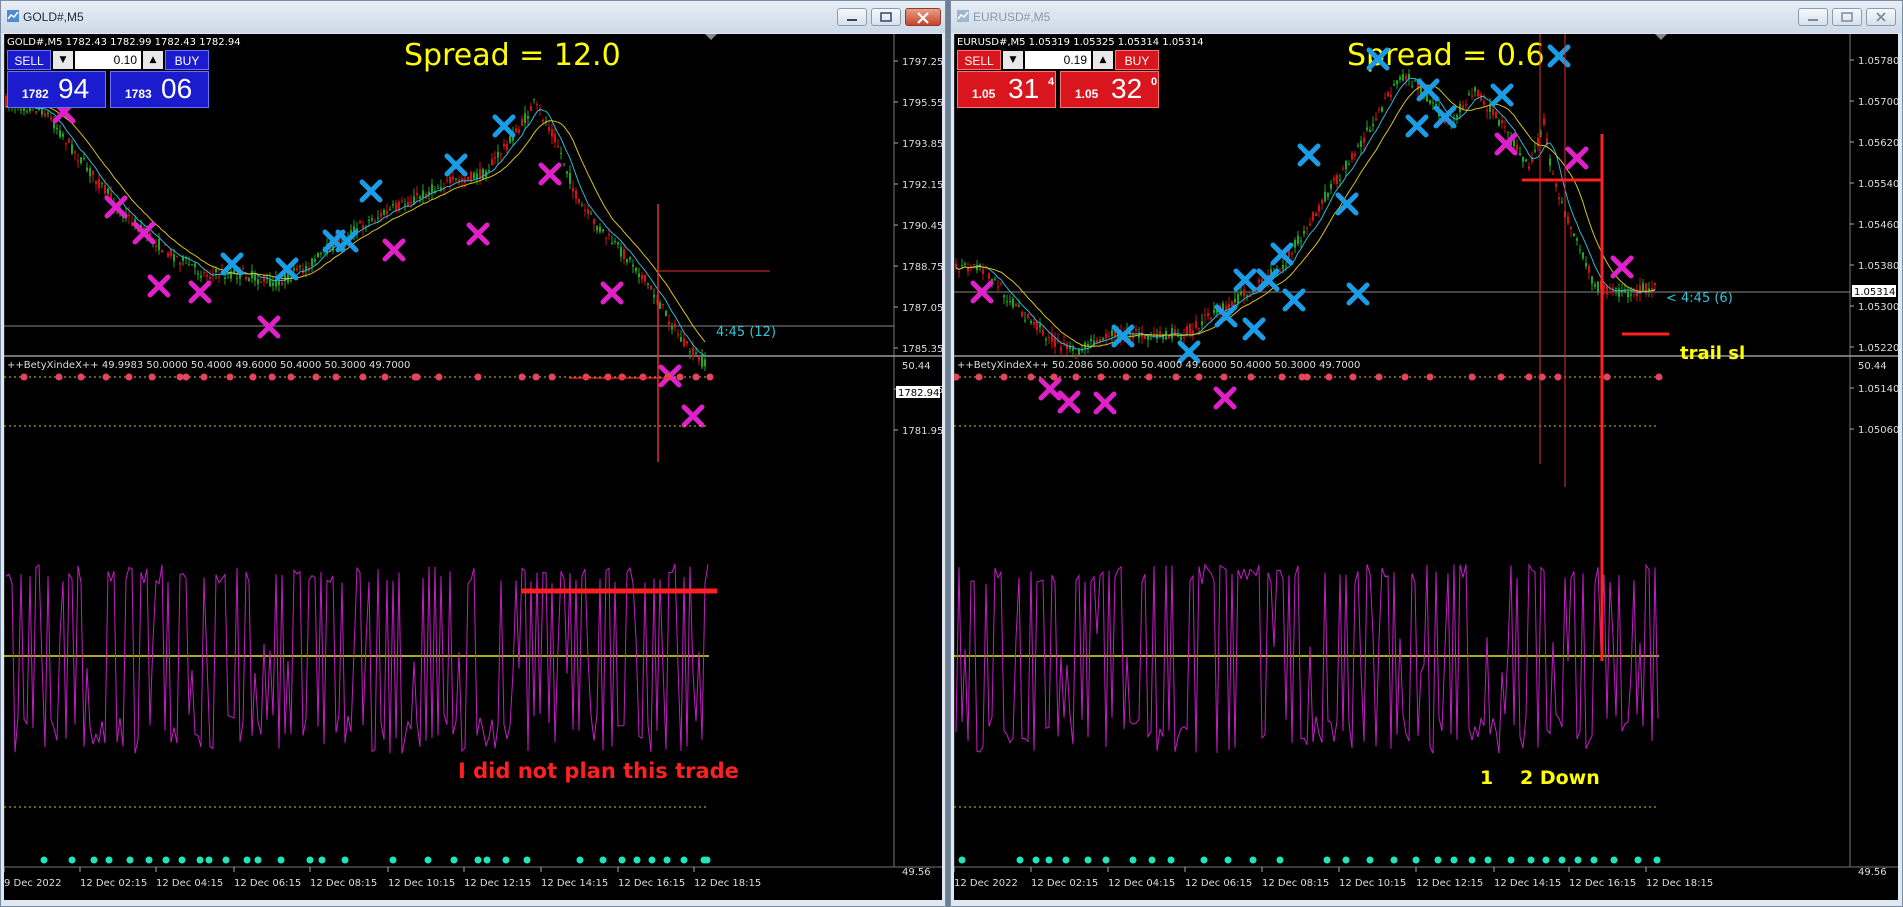 Image resolution: width=1903 pixels, height=907 pixels. Describe the element at coordinates (159, 89) in the screenshot. I see `buy-price-button: 1783 06` at that location.